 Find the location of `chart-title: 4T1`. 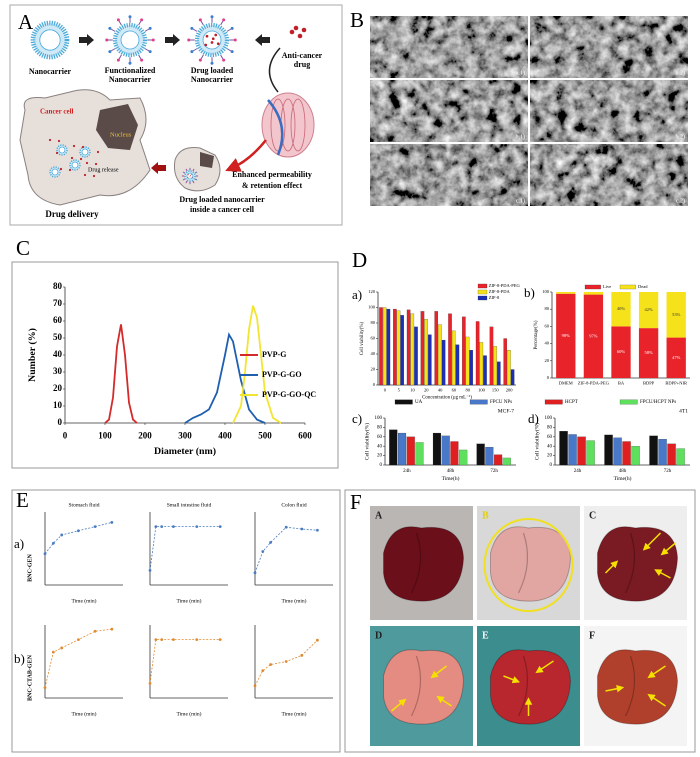

chart-title: 4T1 is located at coordinates (683, 411).